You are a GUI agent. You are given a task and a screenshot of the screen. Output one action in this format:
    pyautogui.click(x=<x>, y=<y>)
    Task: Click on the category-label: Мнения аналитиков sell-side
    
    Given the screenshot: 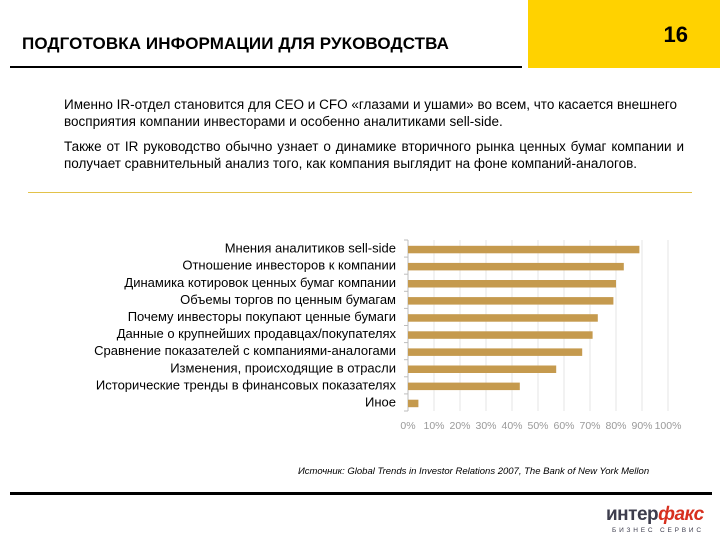 What is the action you would take?
    pyautogui.click(x=310, y=248)
    